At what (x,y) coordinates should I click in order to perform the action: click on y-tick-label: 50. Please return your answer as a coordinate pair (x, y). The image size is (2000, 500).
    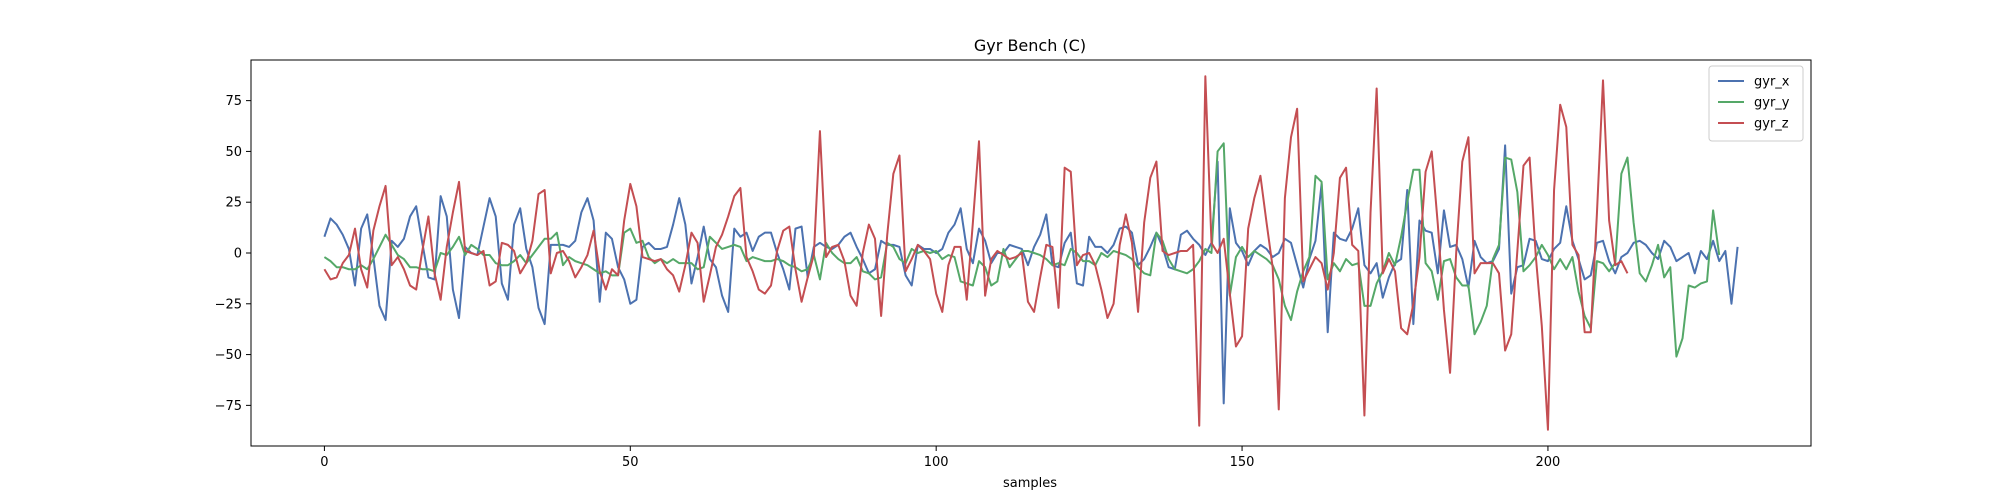
    Looking at the image, I should click on (233, 152).